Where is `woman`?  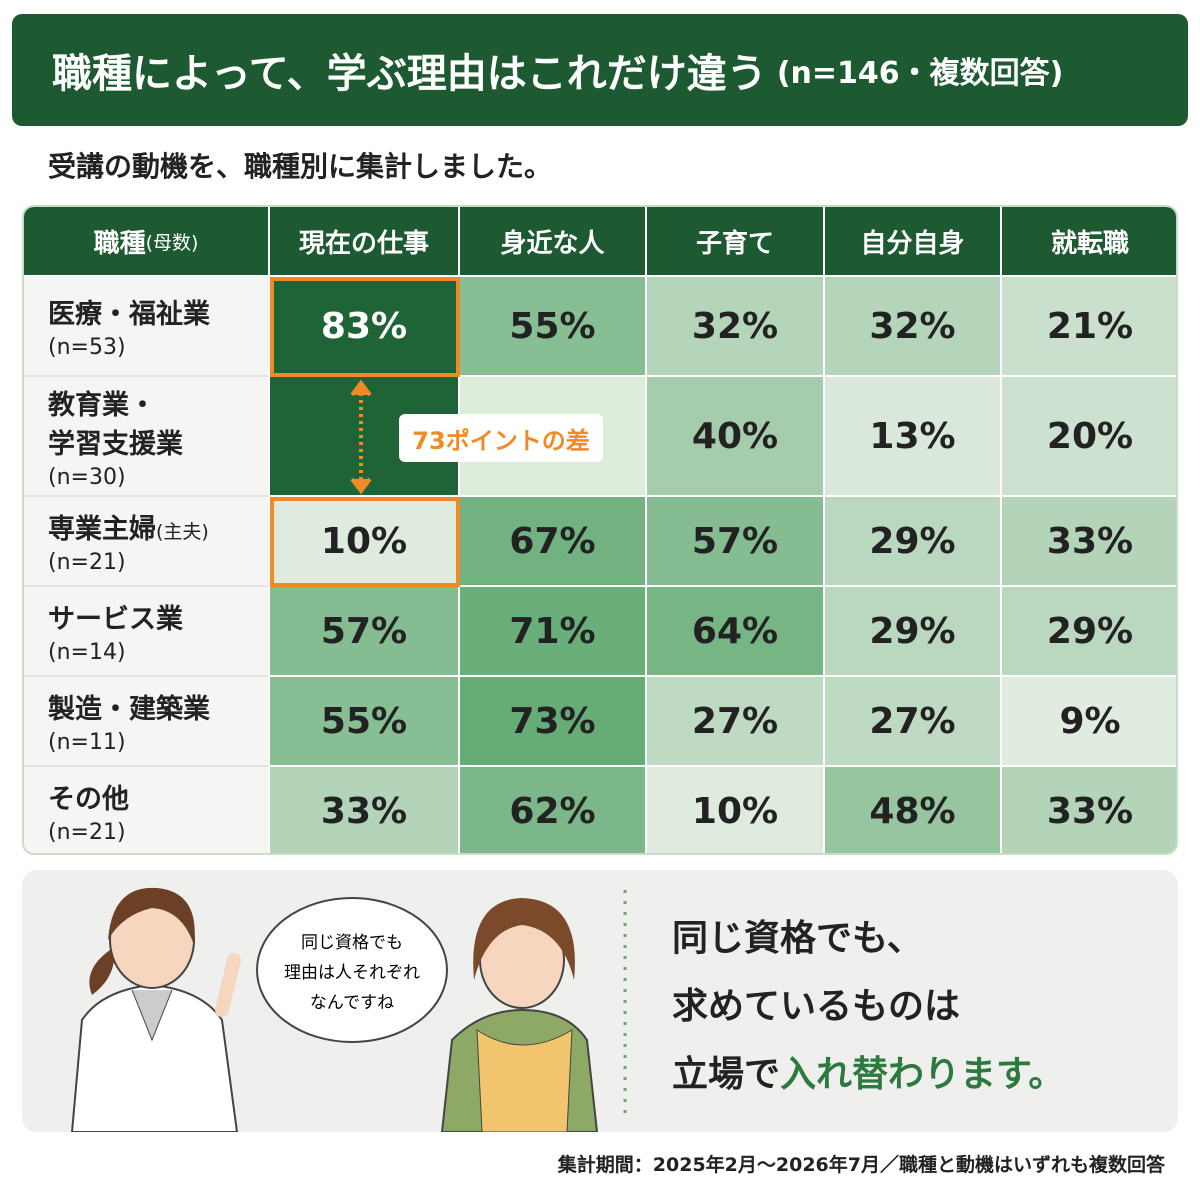 woman is located at coordinates (519, 1015).